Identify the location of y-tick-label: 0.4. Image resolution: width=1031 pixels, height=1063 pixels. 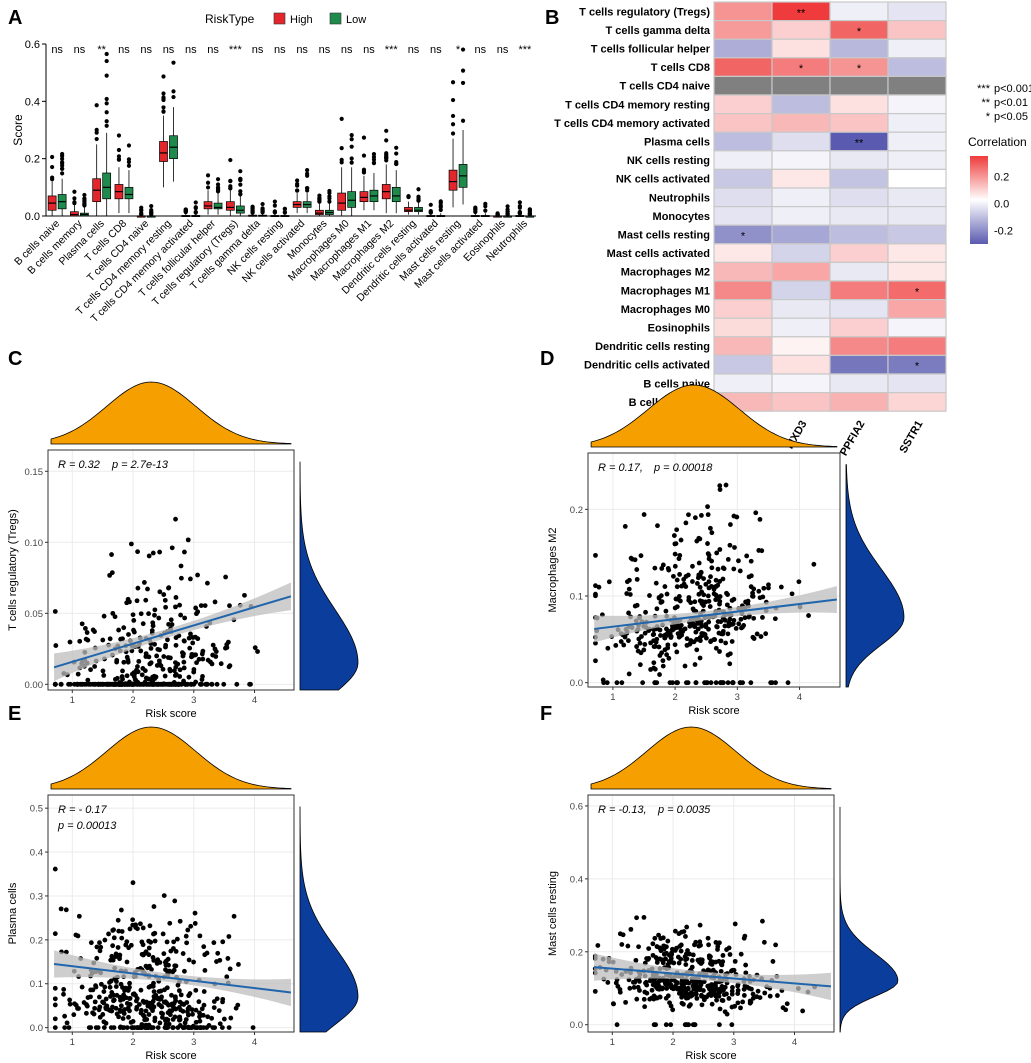
(36, 853).